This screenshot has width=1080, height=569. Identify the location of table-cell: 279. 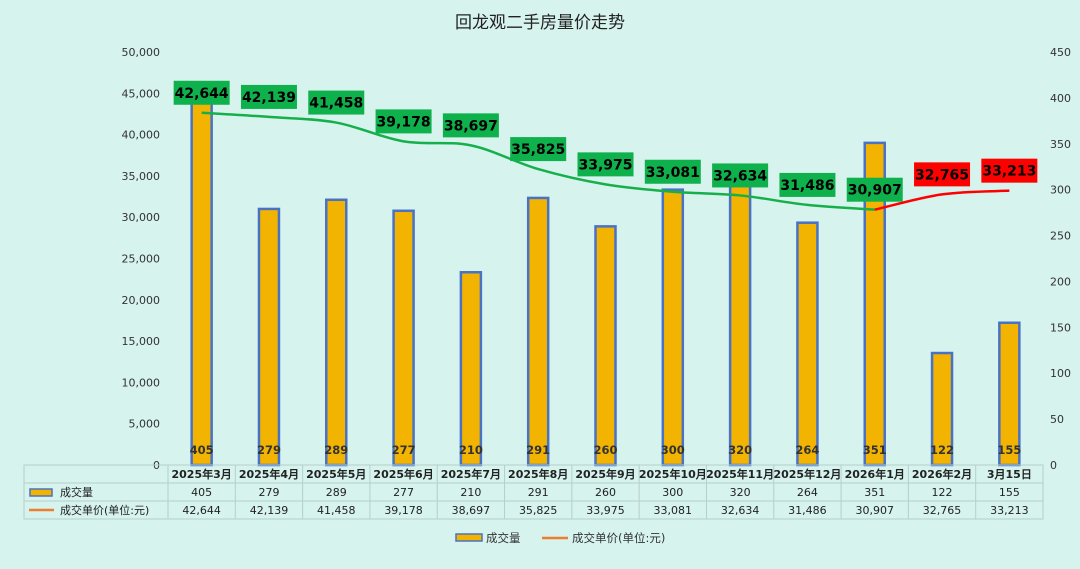
(268, 492).